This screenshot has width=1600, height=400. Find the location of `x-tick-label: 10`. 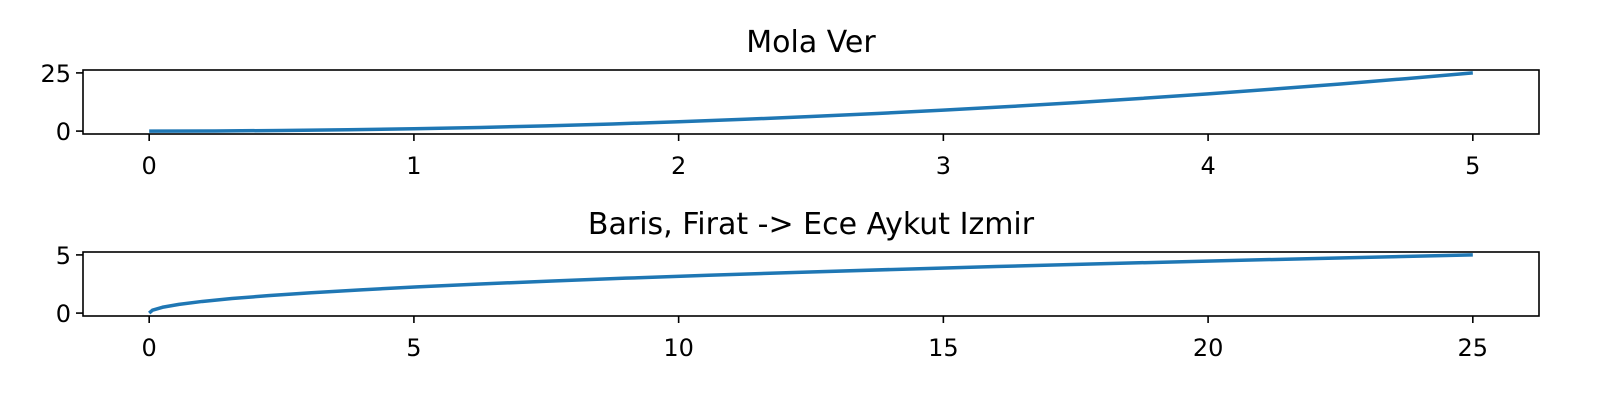

x-tick-label: 10 is located at coordinates (678, 348).